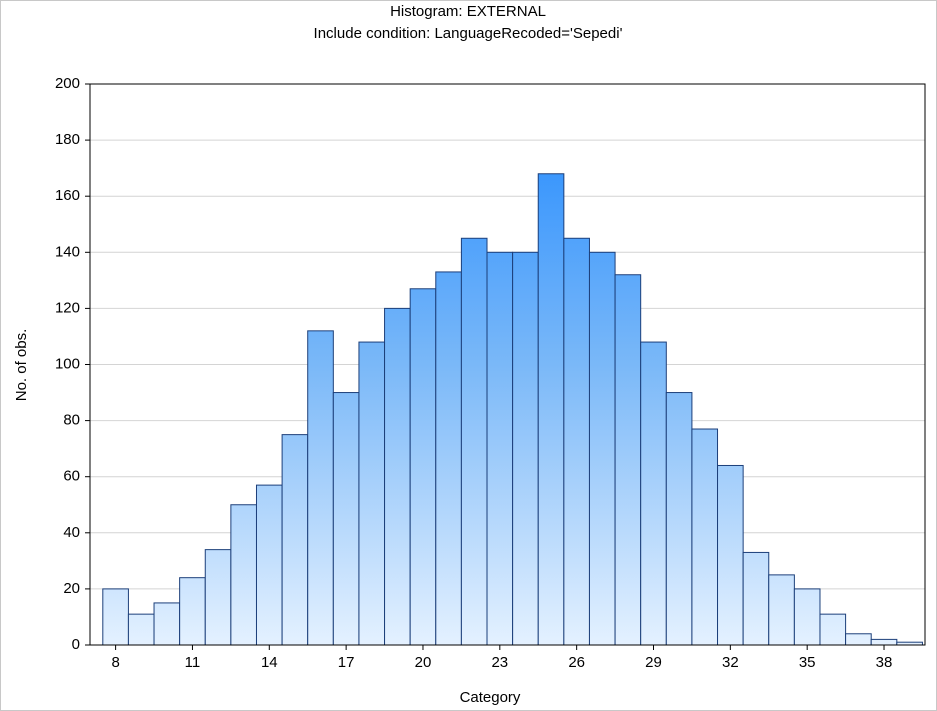  I want to click on y-tick-label: 120, so click(67, 307).